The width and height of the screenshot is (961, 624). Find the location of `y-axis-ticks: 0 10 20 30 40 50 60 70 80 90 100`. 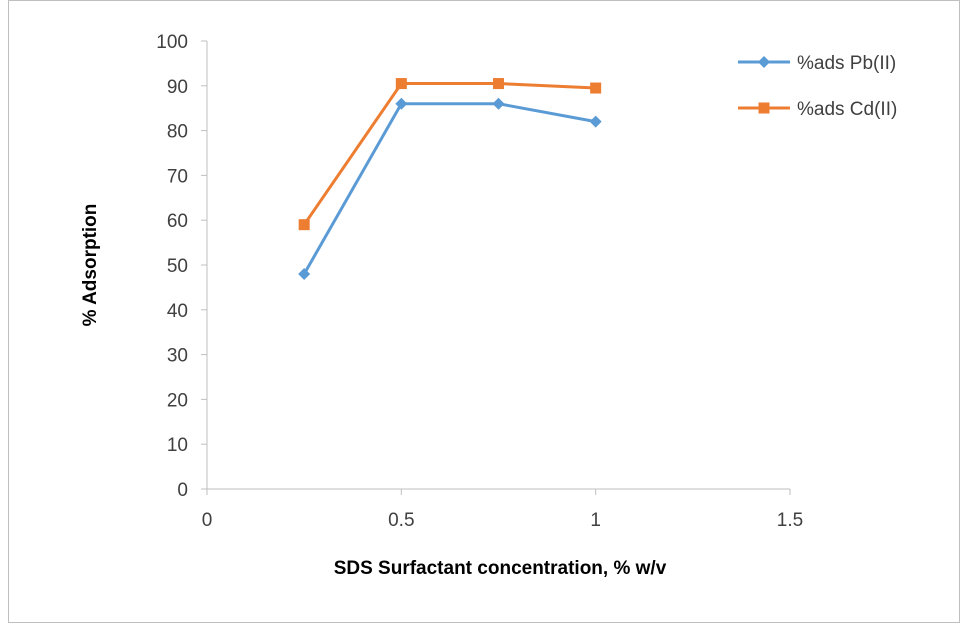

y-axis-ticks: 0 10 20 30 40 50 60 70 80 90 100 is located at coordinates (181, 266).